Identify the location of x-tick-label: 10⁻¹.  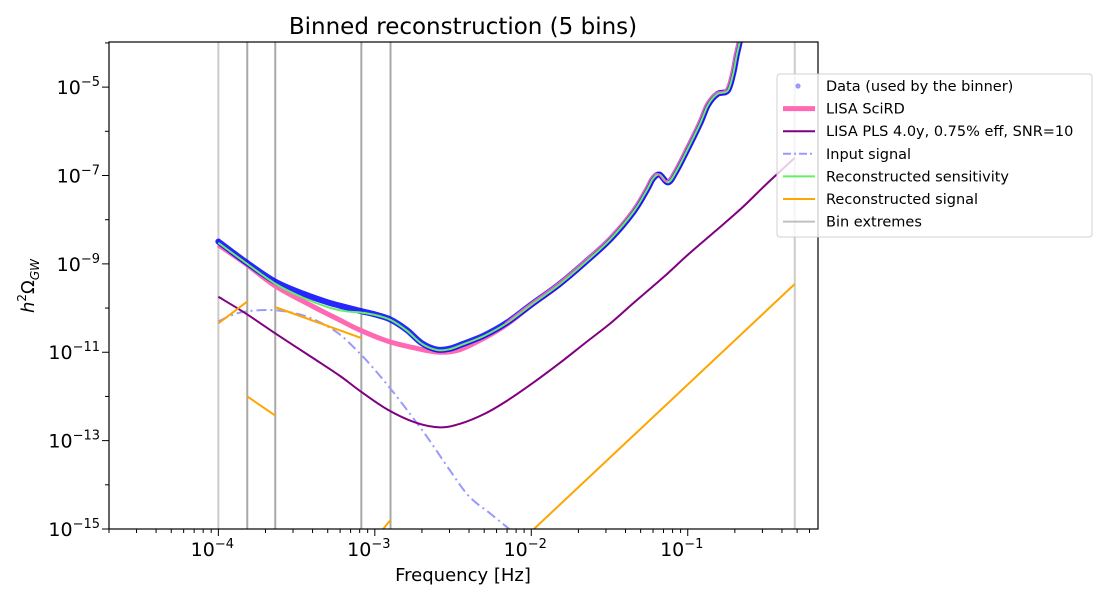
(681, 549).